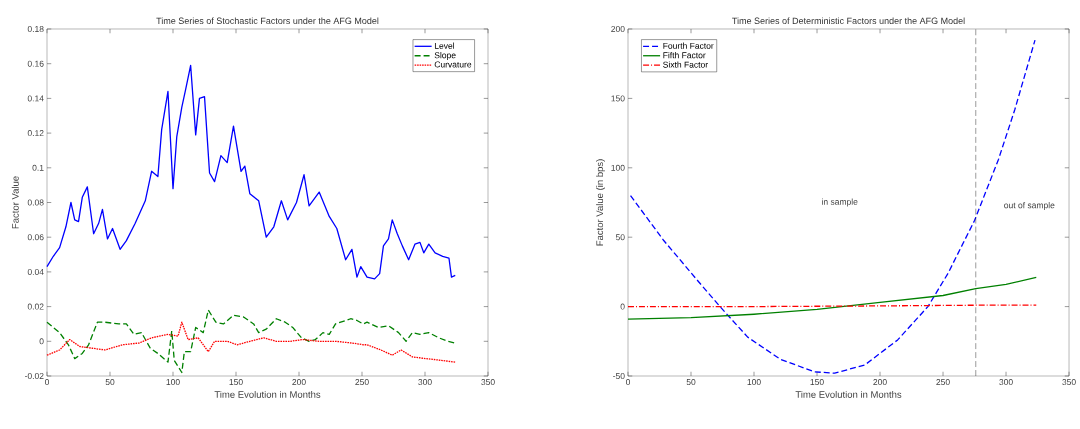 The image size is (1080, 429). What do you see at coordinates (618, 98) in the screenshot?
I see `y-tick-label: 150` at bounding box center [618, 98].